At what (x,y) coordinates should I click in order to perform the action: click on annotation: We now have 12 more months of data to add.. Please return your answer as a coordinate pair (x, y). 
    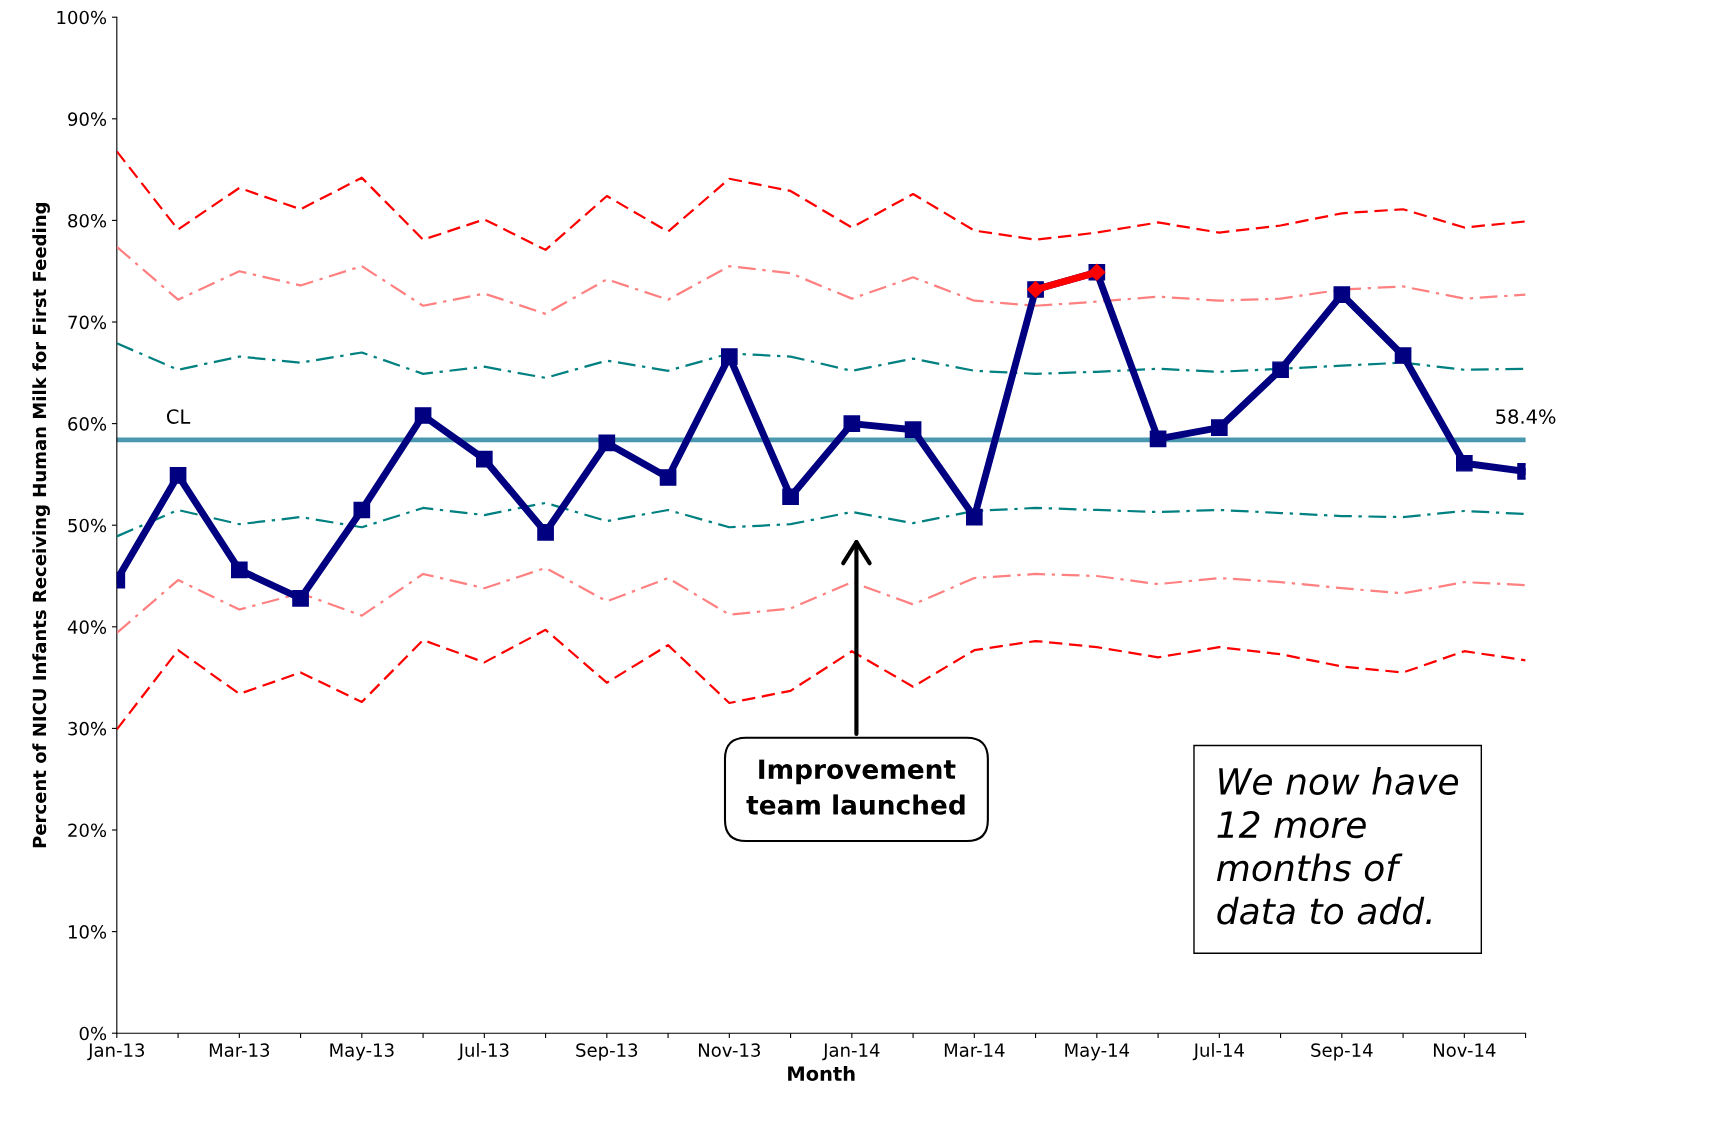
    Looking at the image, I should click on (1337, 846).